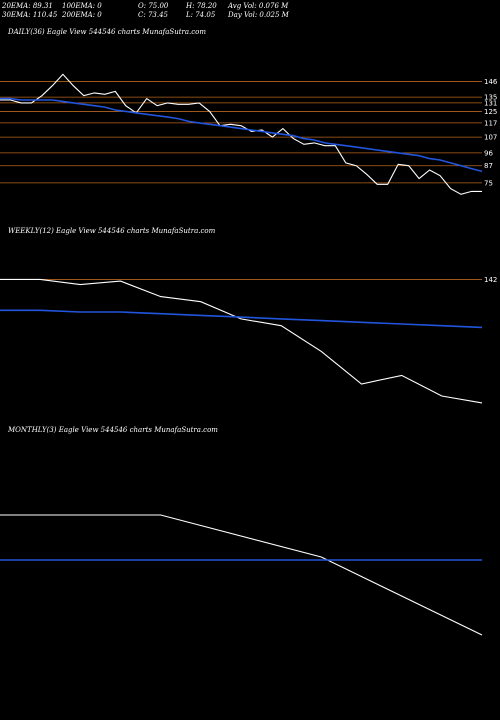  What do you see at coordinates (490, 280) in the screenshot?
I see `y-tick-label: 142` at bounding box center [490, 280].